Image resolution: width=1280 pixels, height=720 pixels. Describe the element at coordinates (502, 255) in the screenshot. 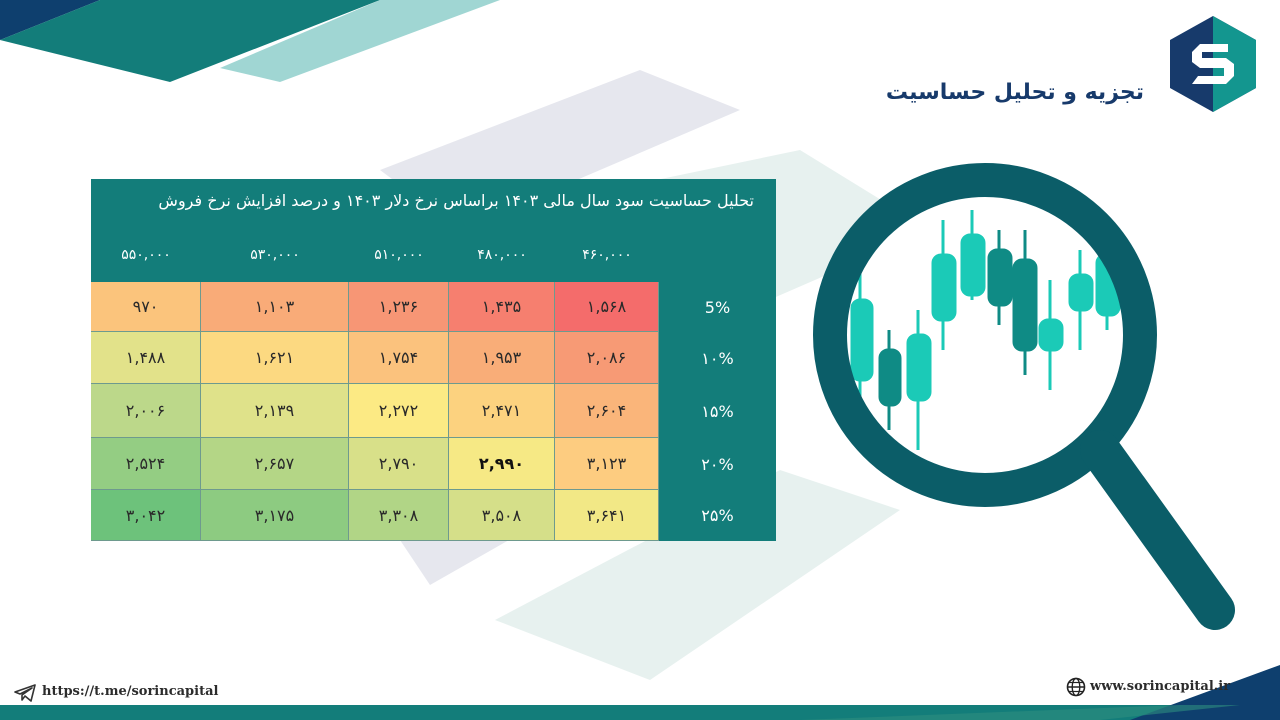

I see `column-header: ۴۸۰,۰۰۰` at that location.